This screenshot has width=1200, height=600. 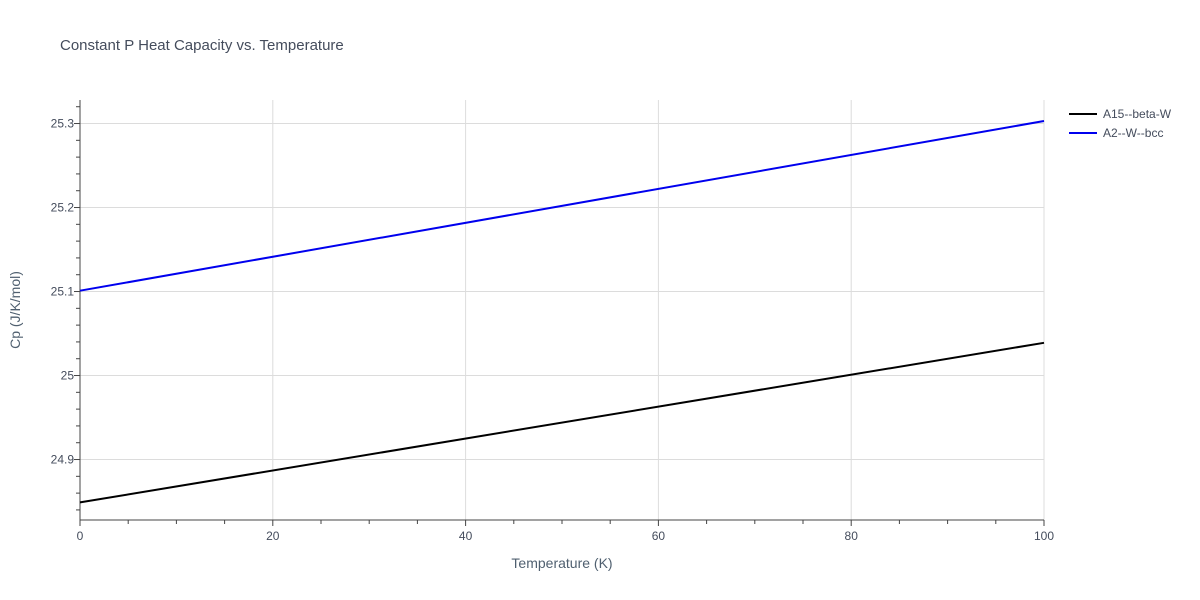 I want to click on y-tick-label: 24.9, so click(x=63, y=460).